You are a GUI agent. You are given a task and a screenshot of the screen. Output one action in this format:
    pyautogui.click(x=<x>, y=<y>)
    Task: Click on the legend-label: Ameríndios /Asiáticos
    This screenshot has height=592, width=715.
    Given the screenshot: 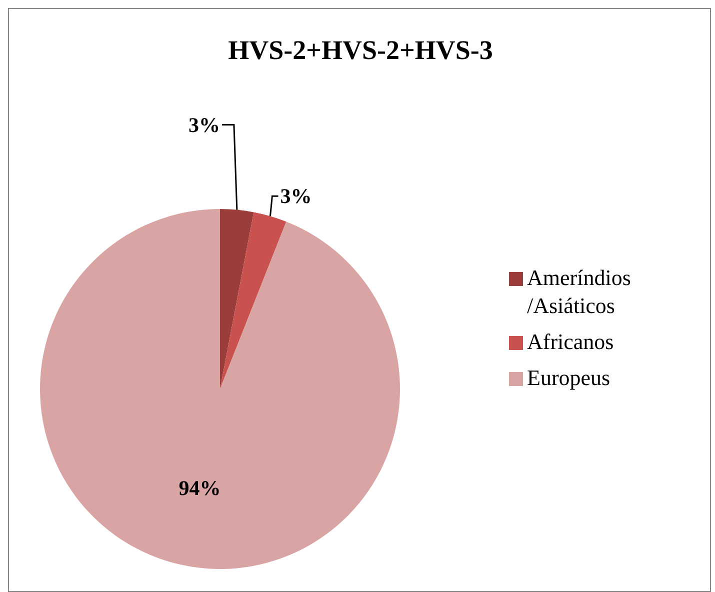 What is the action you would take?
    pyautogui.click(x=579, y=292)
    